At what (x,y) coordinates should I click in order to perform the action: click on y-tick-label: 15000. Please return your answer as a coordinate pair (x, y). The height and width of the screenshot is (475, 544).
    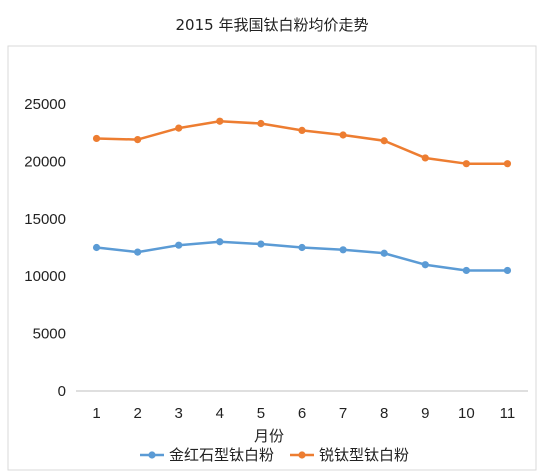
    Looking at the image, I should click on (45, 219).